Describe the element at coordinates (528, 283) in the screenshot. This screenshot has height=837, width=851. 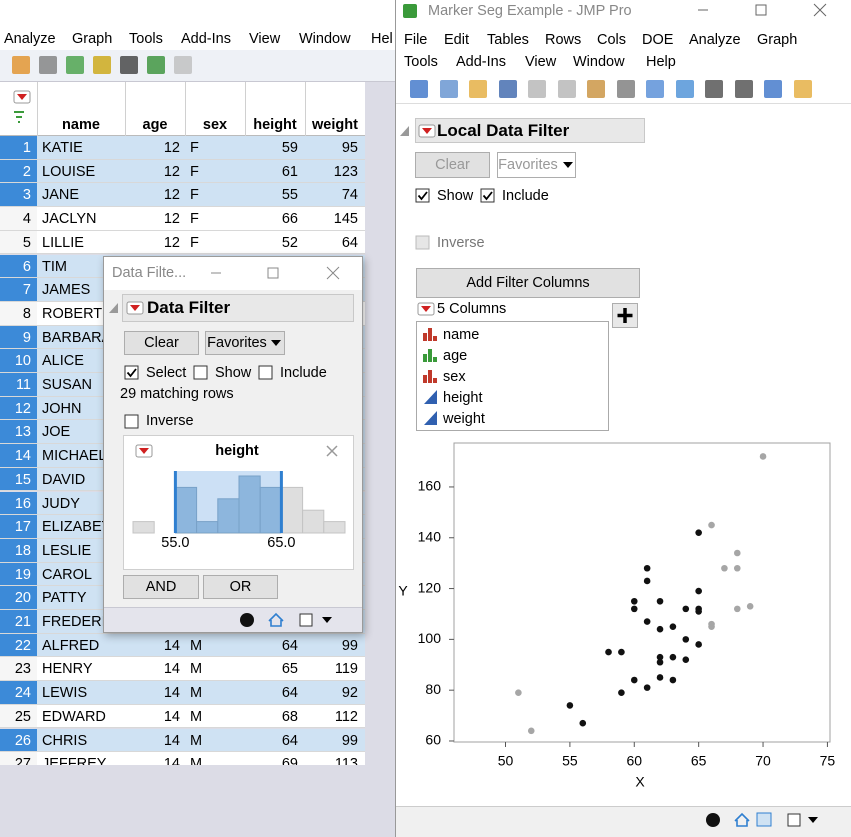
I see `add-filter-columns-button` at that location.